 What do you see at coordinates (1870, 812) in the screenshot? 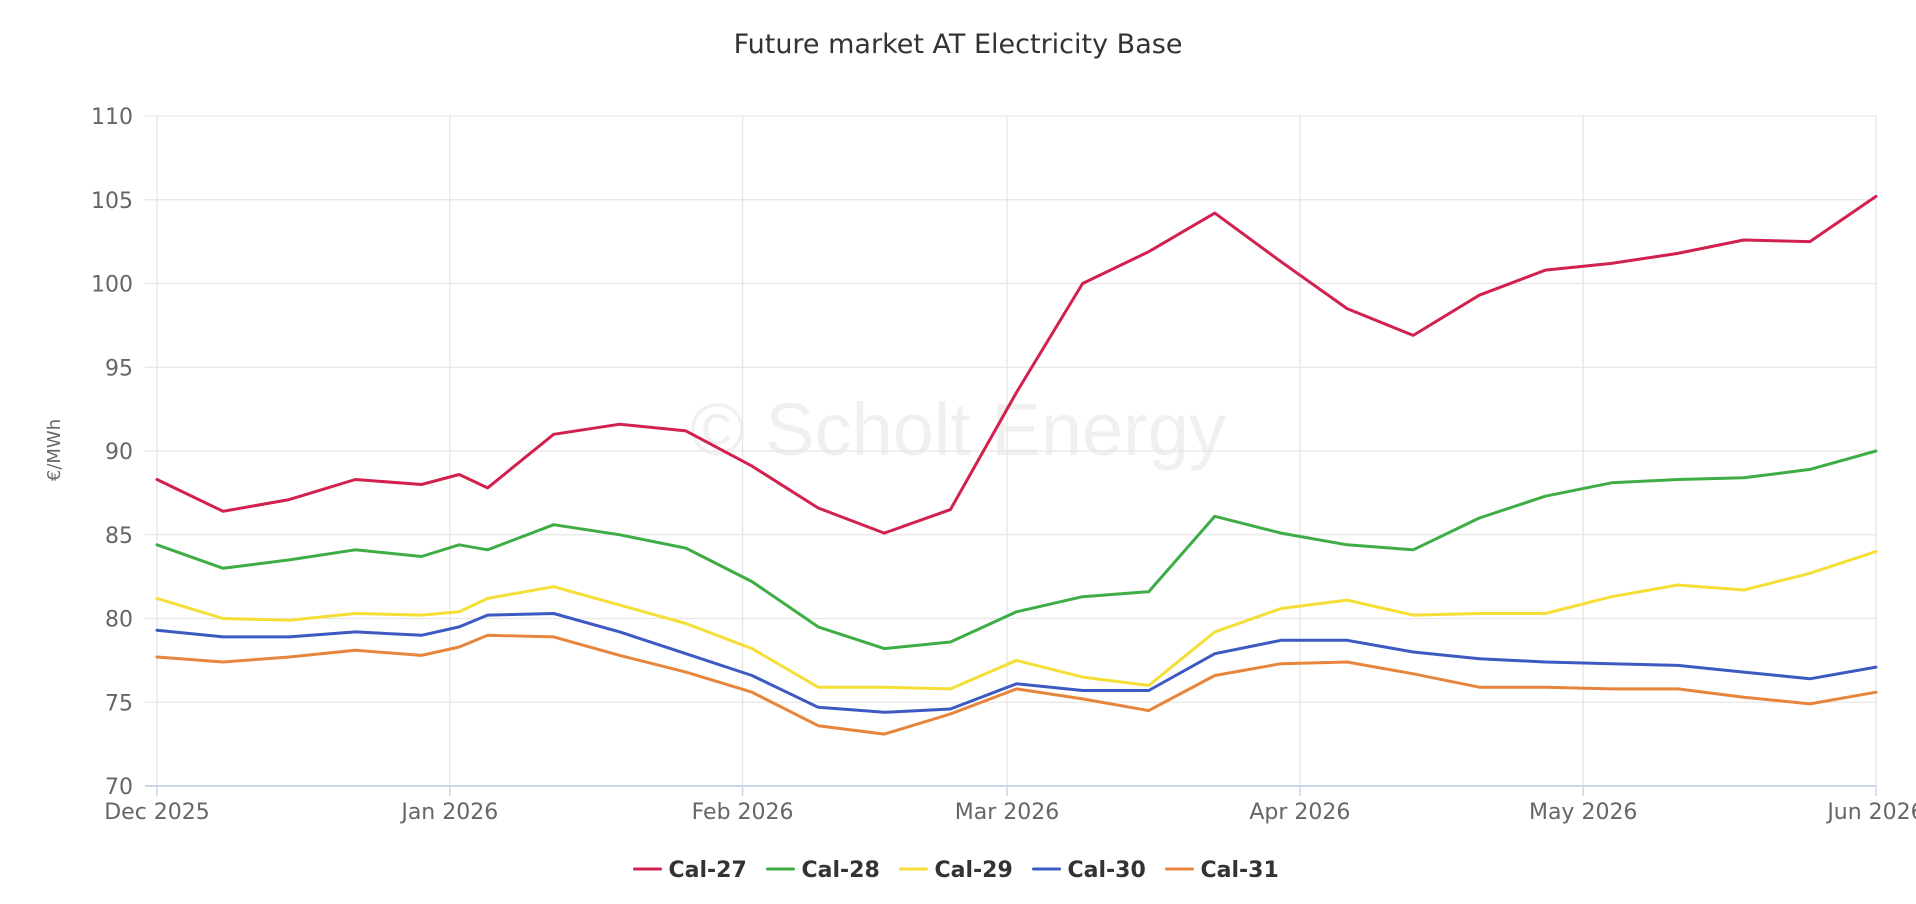
I see `x-tick-label: Jun 2026` at bounding box center [1870, 812].